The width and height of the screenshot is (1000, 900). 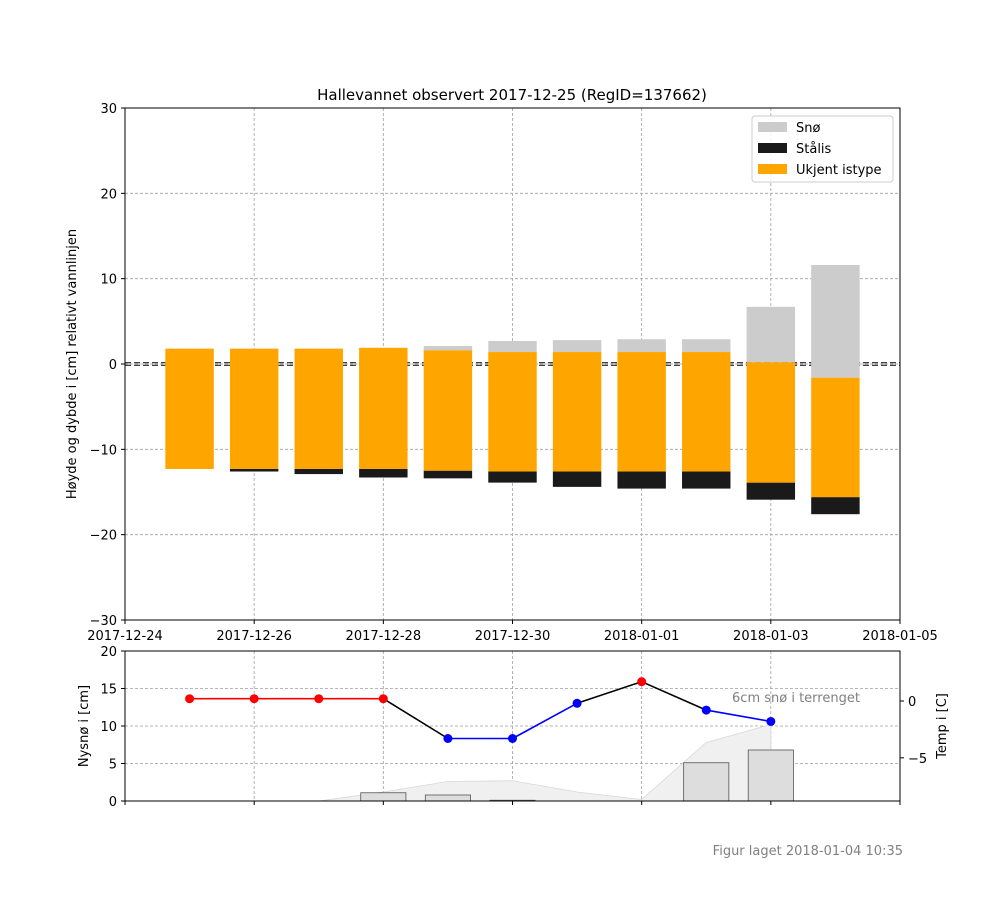 I want to click on main-x-tick-label: 2018-01-05, so click(x=900, y=636).